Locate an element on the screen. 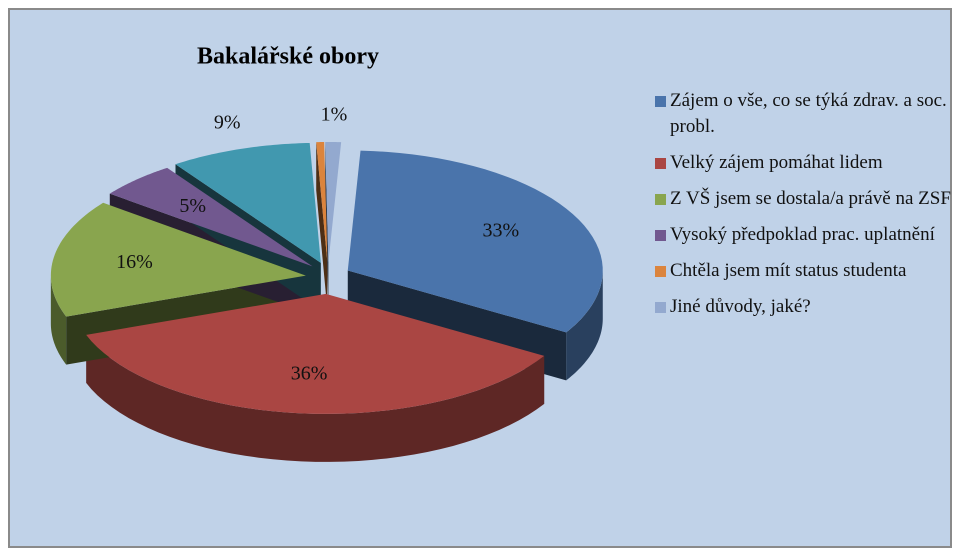  data-label: 33% is located at coordinates (500, 231).